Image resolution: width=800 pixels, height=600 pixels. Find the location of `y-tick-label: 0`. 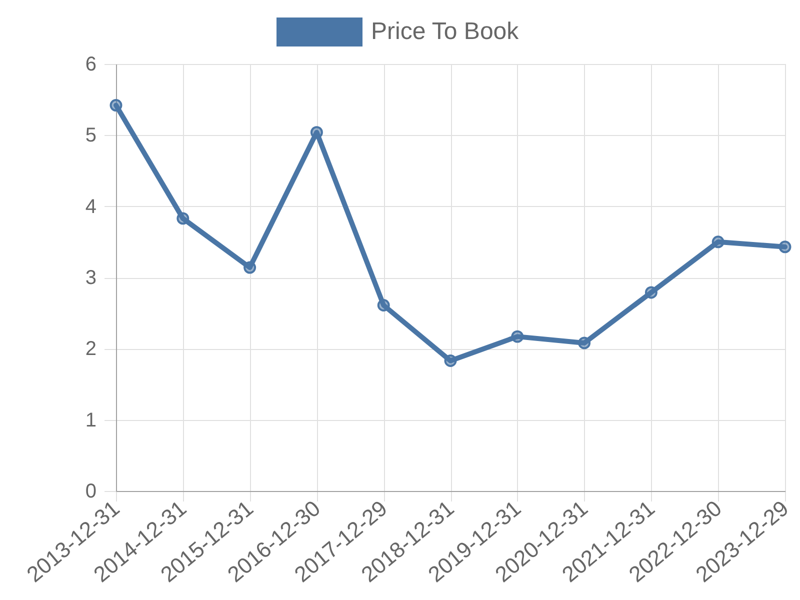

y-tick-label: 0 is located at coordinates (90, 491).